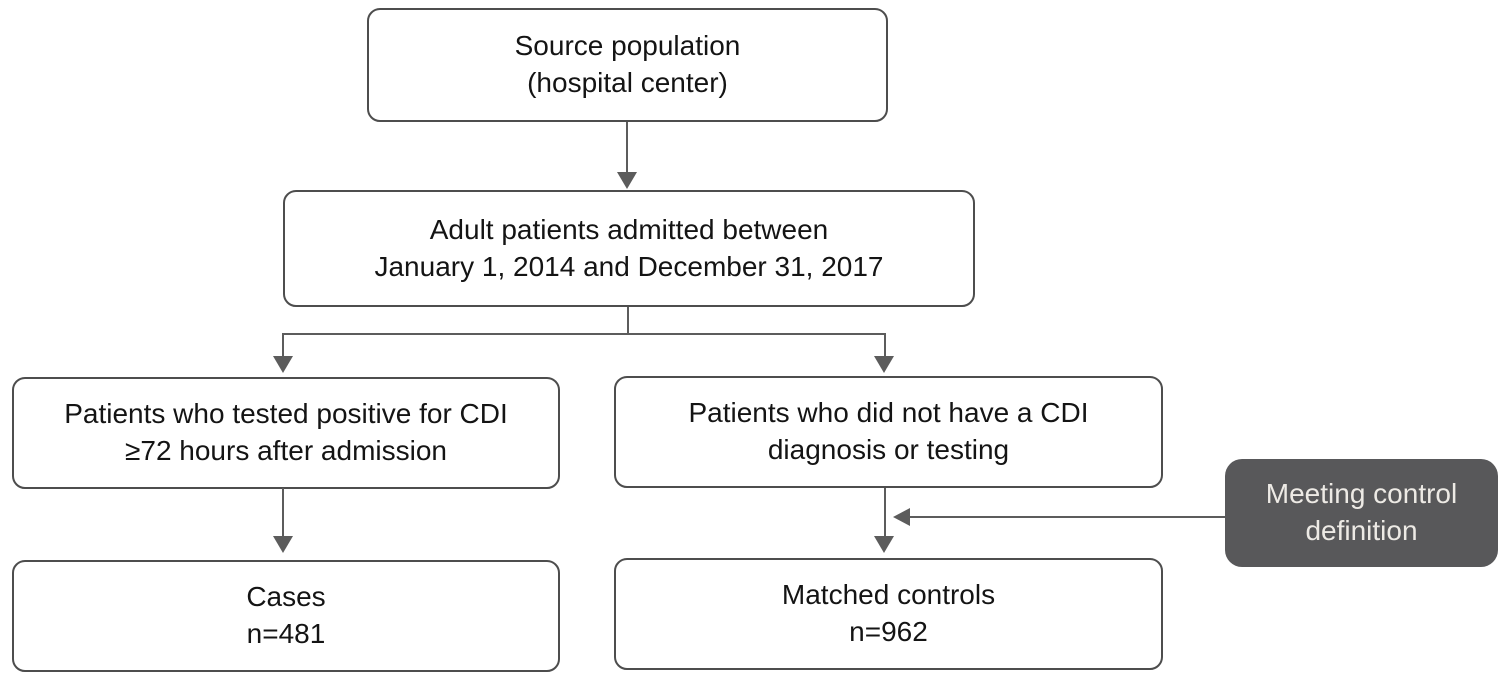 The width and height of the screenshot is (1508, 683). I want to click on arrowhead-control-definition, so click(901, 517).